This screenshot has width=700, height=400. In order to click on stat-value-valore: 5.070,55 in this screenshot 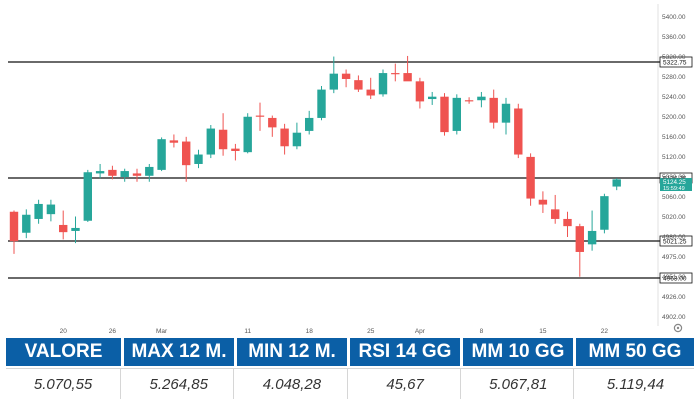, I will do `click(64, 384)`.